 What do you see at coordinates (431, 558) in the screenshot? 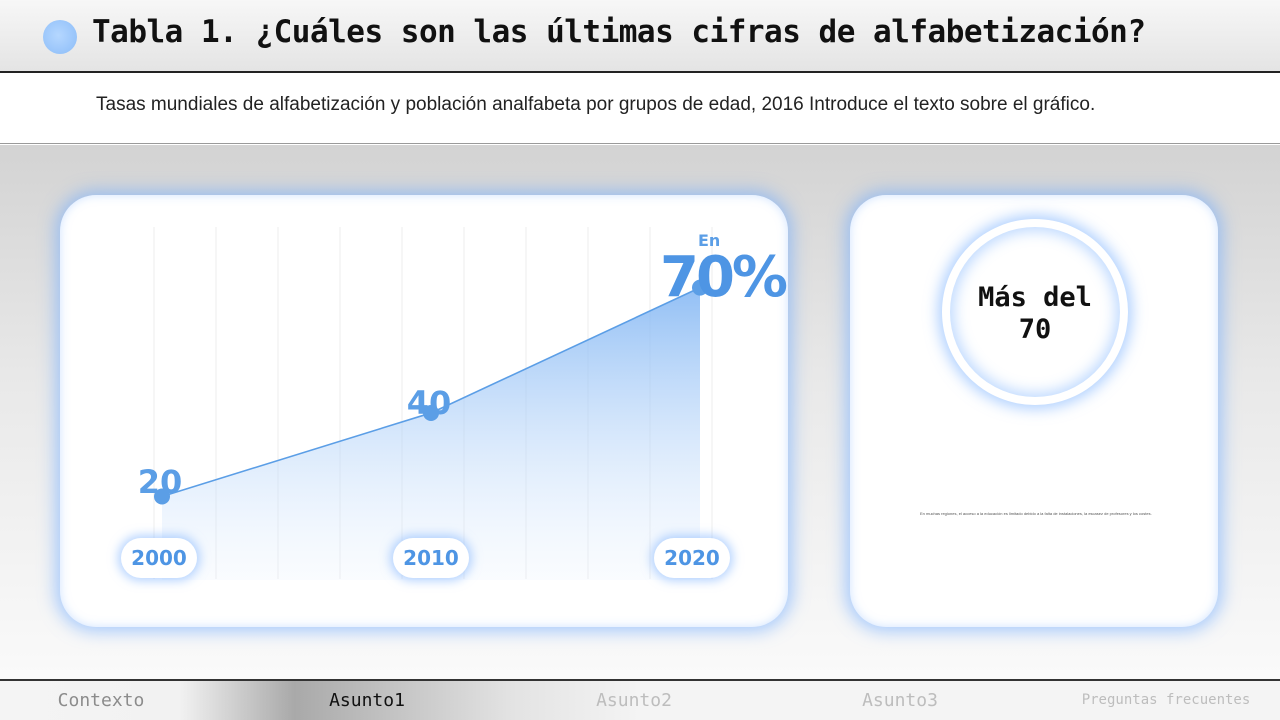
I see `year-pill-2010: 2010` at bounding box center [431, 558].